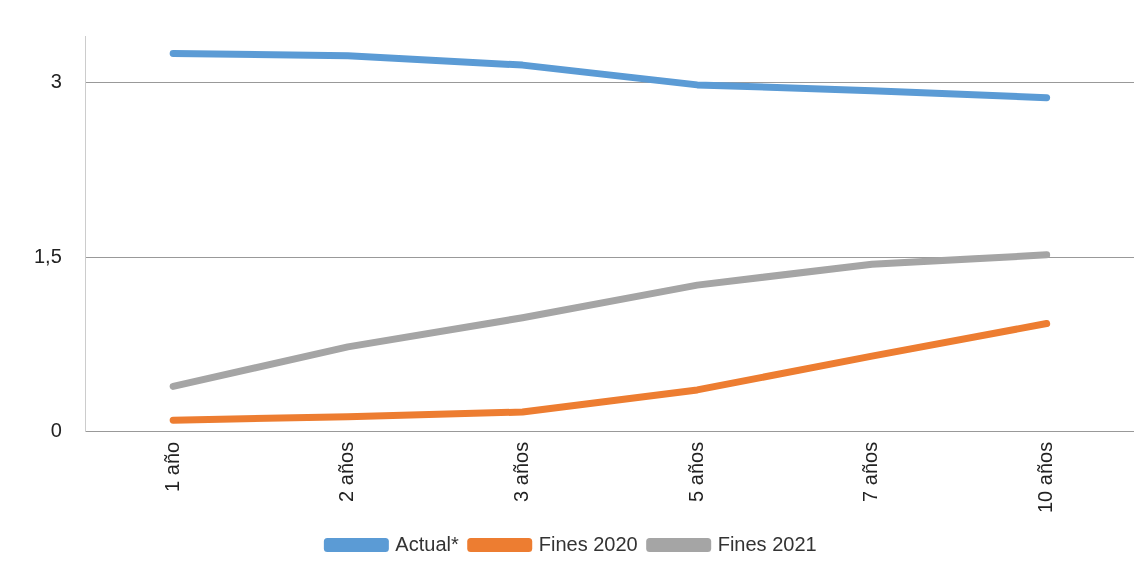  Describe the element at coordinates (47, 255) in the screenshot. I see `y-tick-label: 1,5` at that location.